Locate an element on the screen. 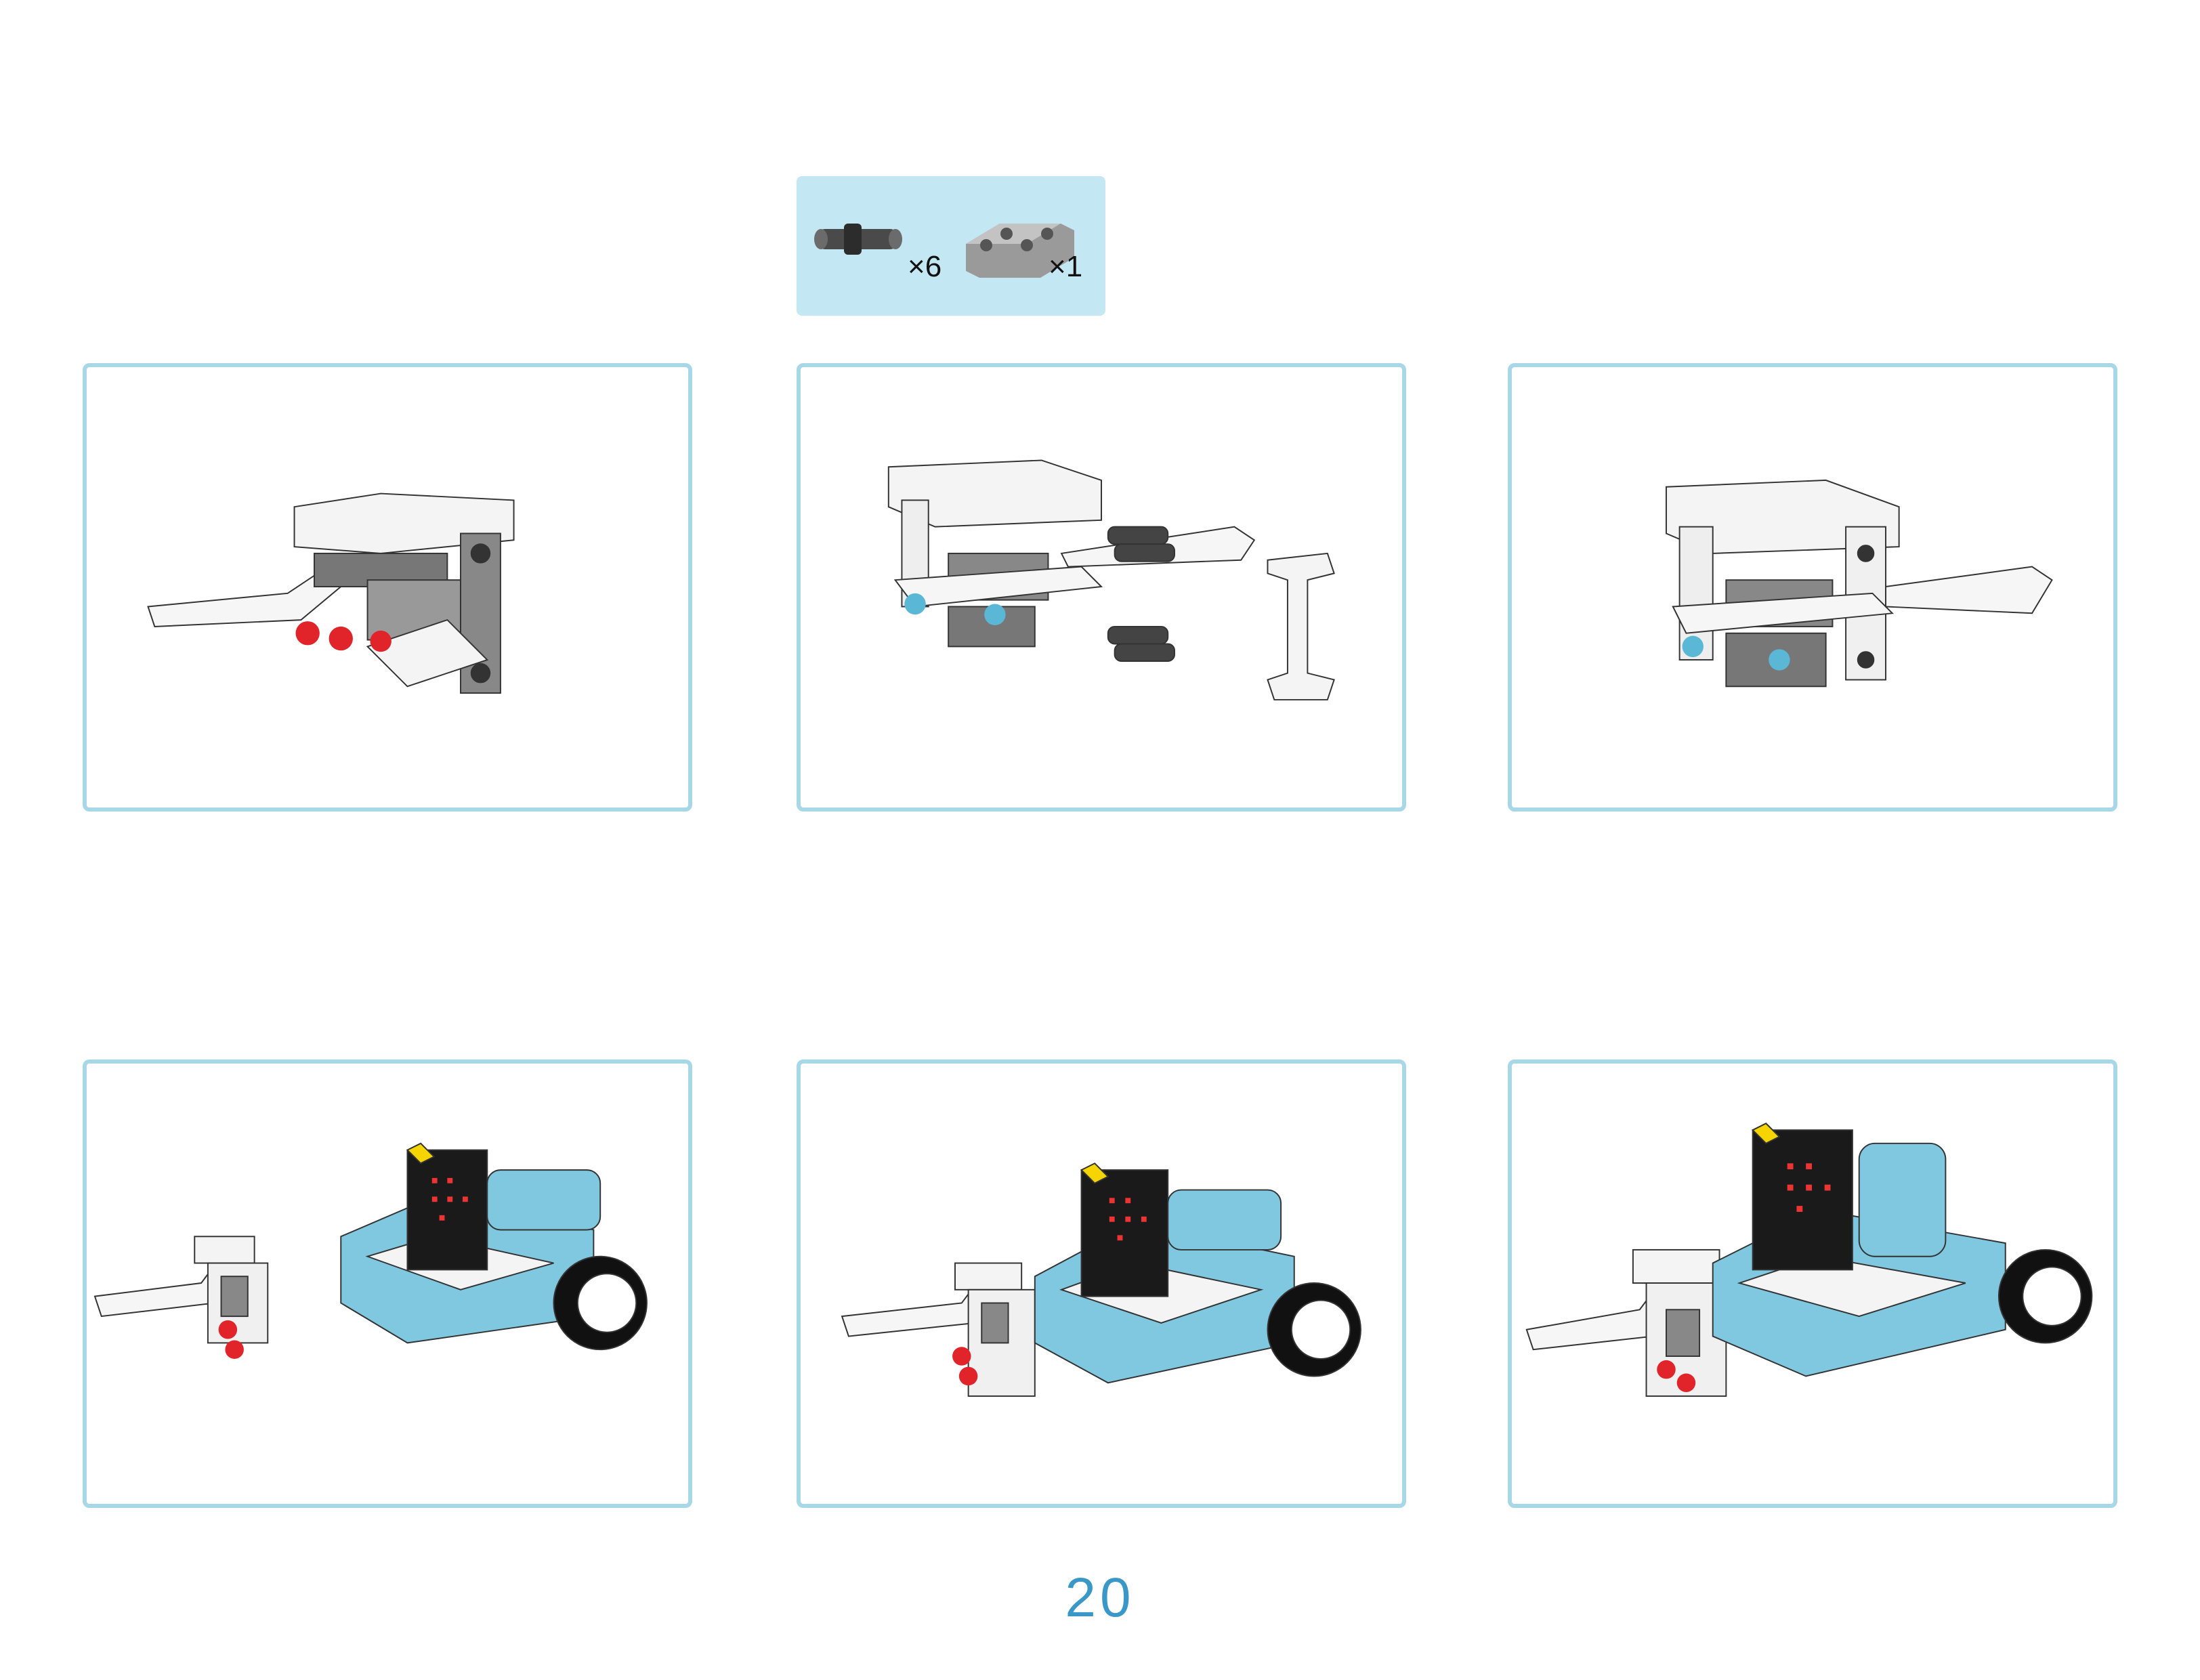 The image size is (2200, 1680). claw-exploded-icon is located at coordinates (1111, 579).